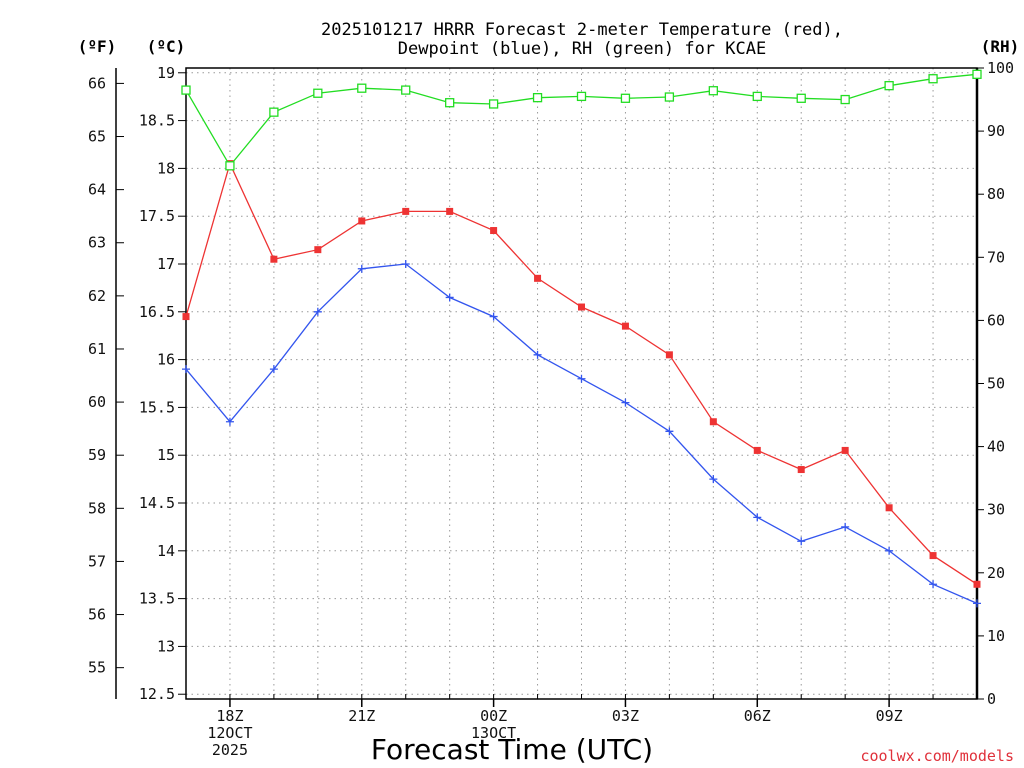  Describe the element at coordinates (166, 46) in the screenshot. I see `celsius-unit-label: (ºC)` at that location.